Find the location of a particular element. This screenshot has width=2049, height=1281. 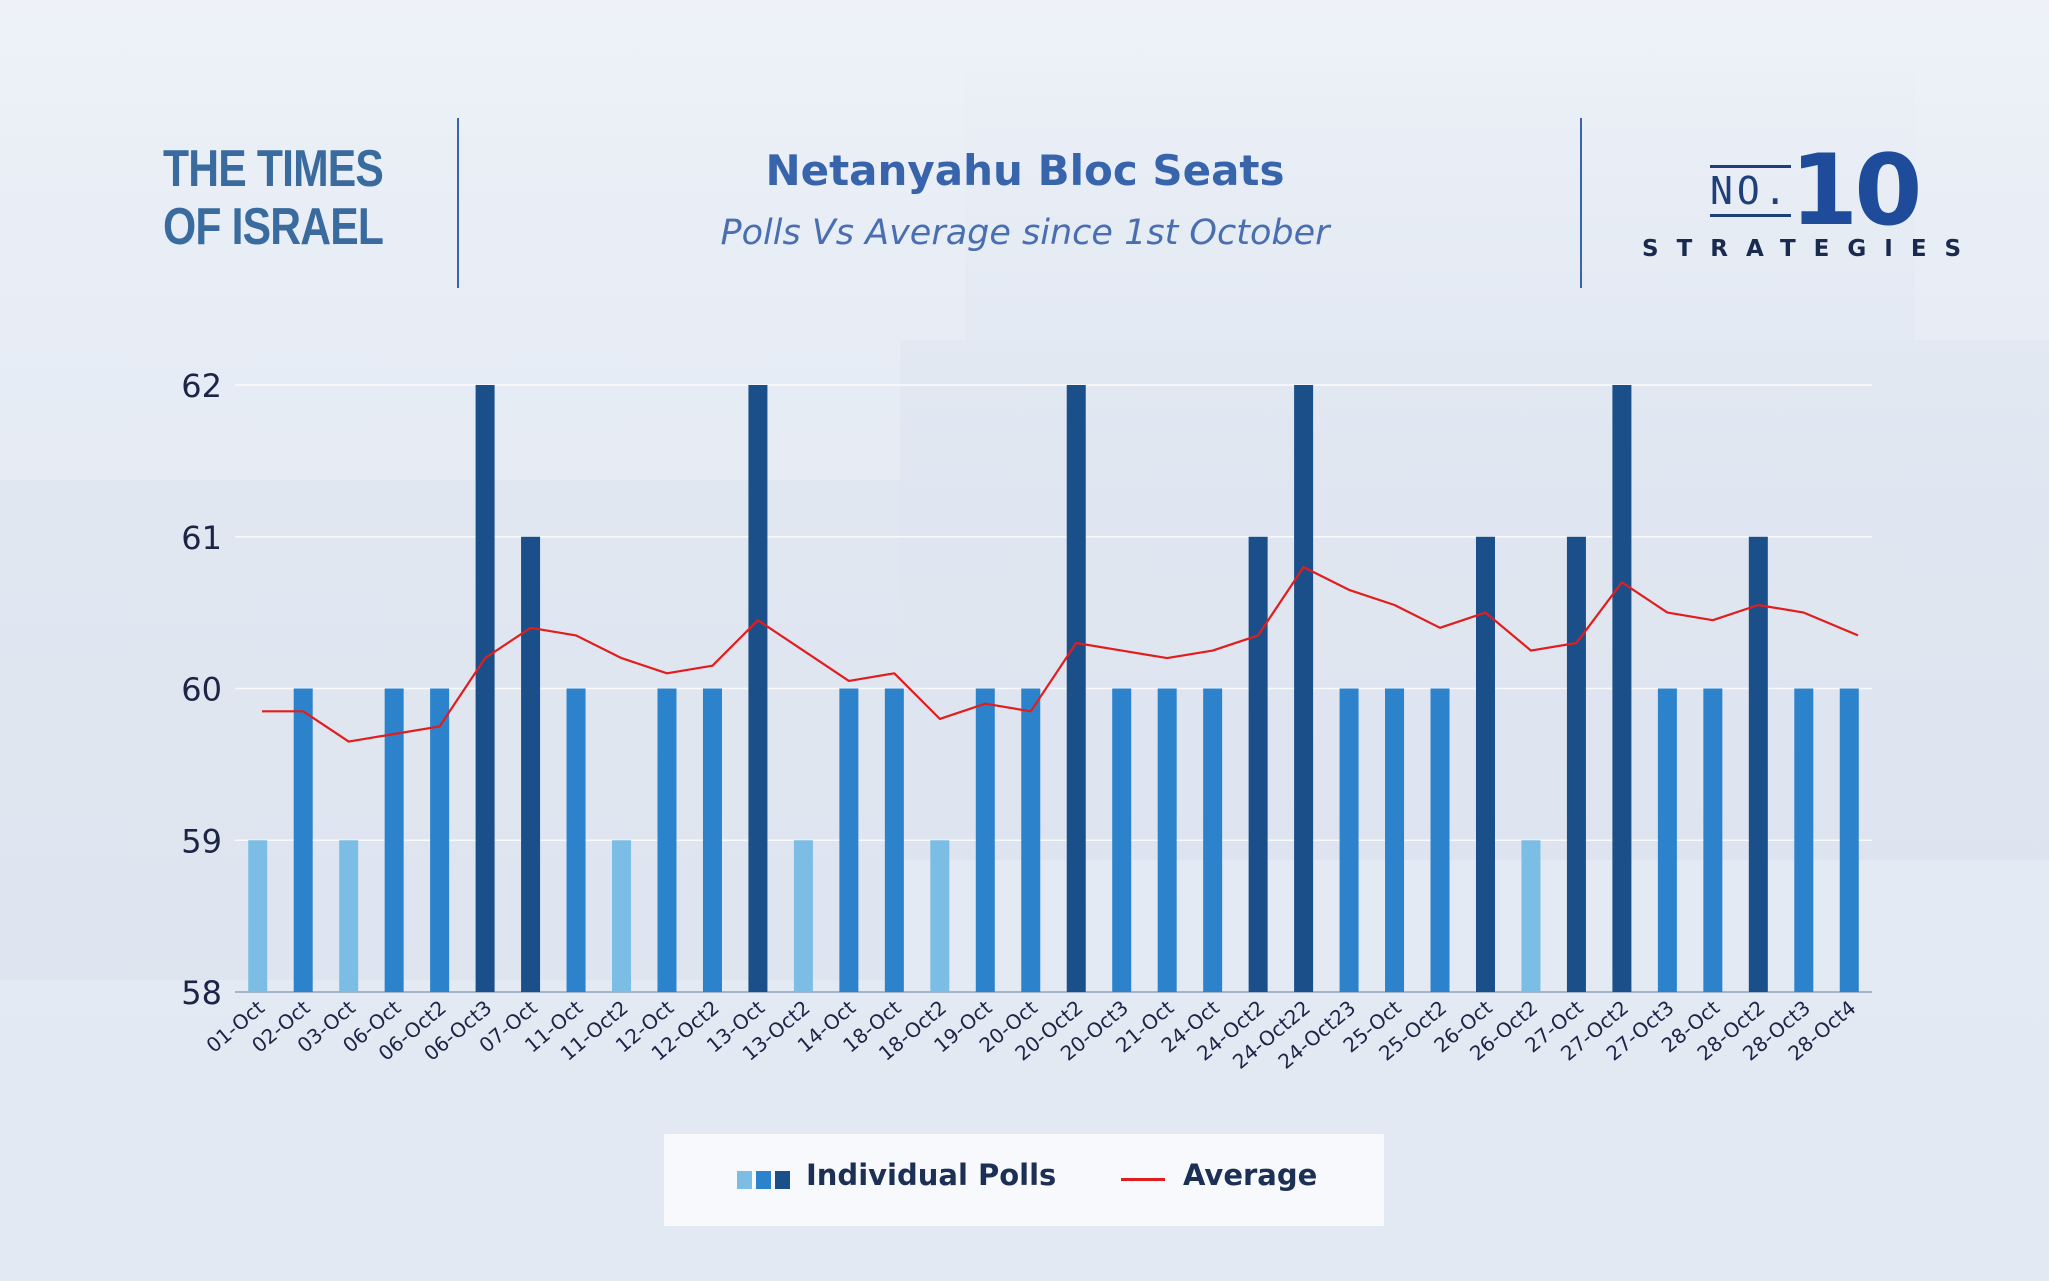

legend-swatch-light is located at coordinates (744, 1180).